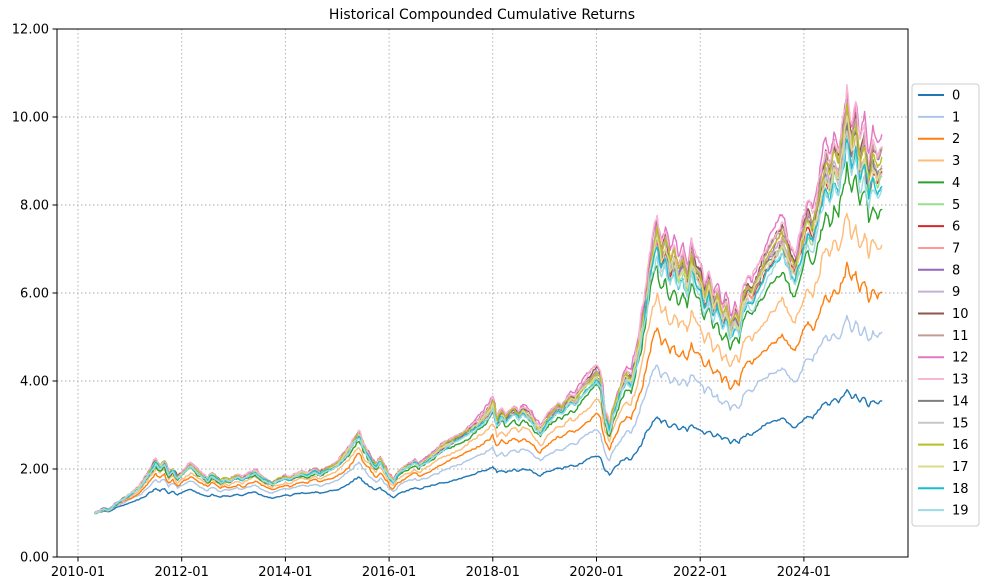  What do you see at coordinates (939, 117) in the screenshot?
I see `legend-entry-1: 1` at bounding box center [939, 117].